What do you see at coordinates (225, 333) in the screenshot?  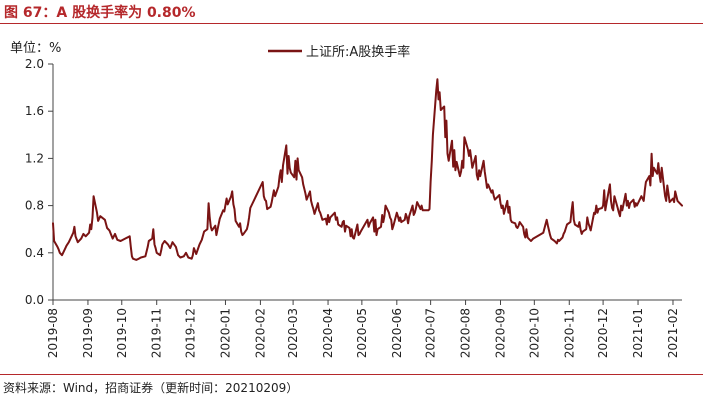 I see `x-tick-label: 2020-01` at bounding box center [225, 333].